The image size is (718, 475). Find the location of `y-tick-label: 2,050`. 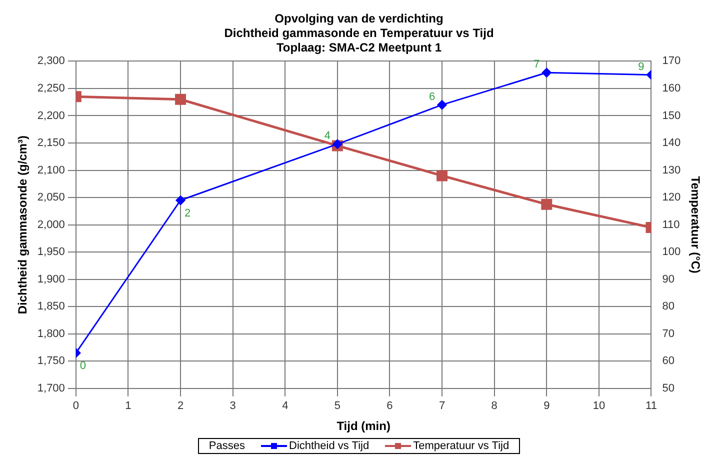

y-tick-label: 2,050 is located at coordinates (51, 198).